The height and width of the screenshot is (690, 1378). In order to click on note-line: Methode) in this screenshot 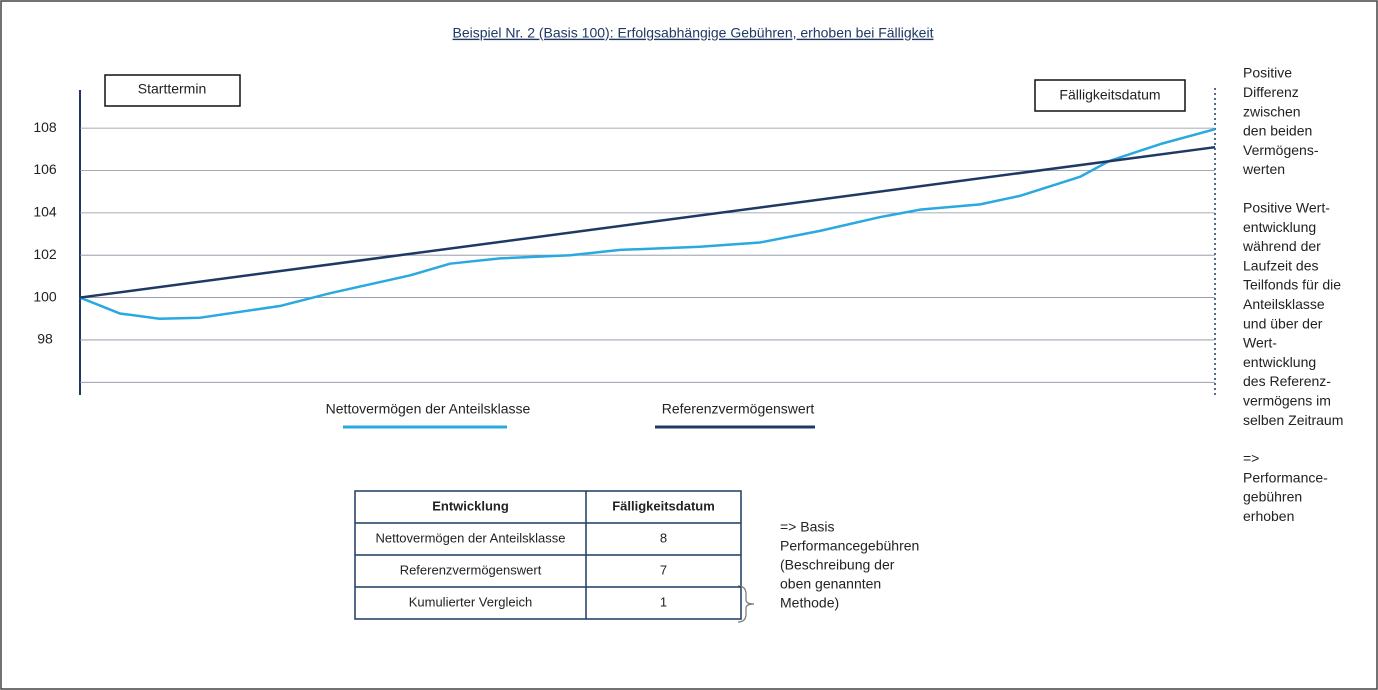, I will do `click(809, 603)`.